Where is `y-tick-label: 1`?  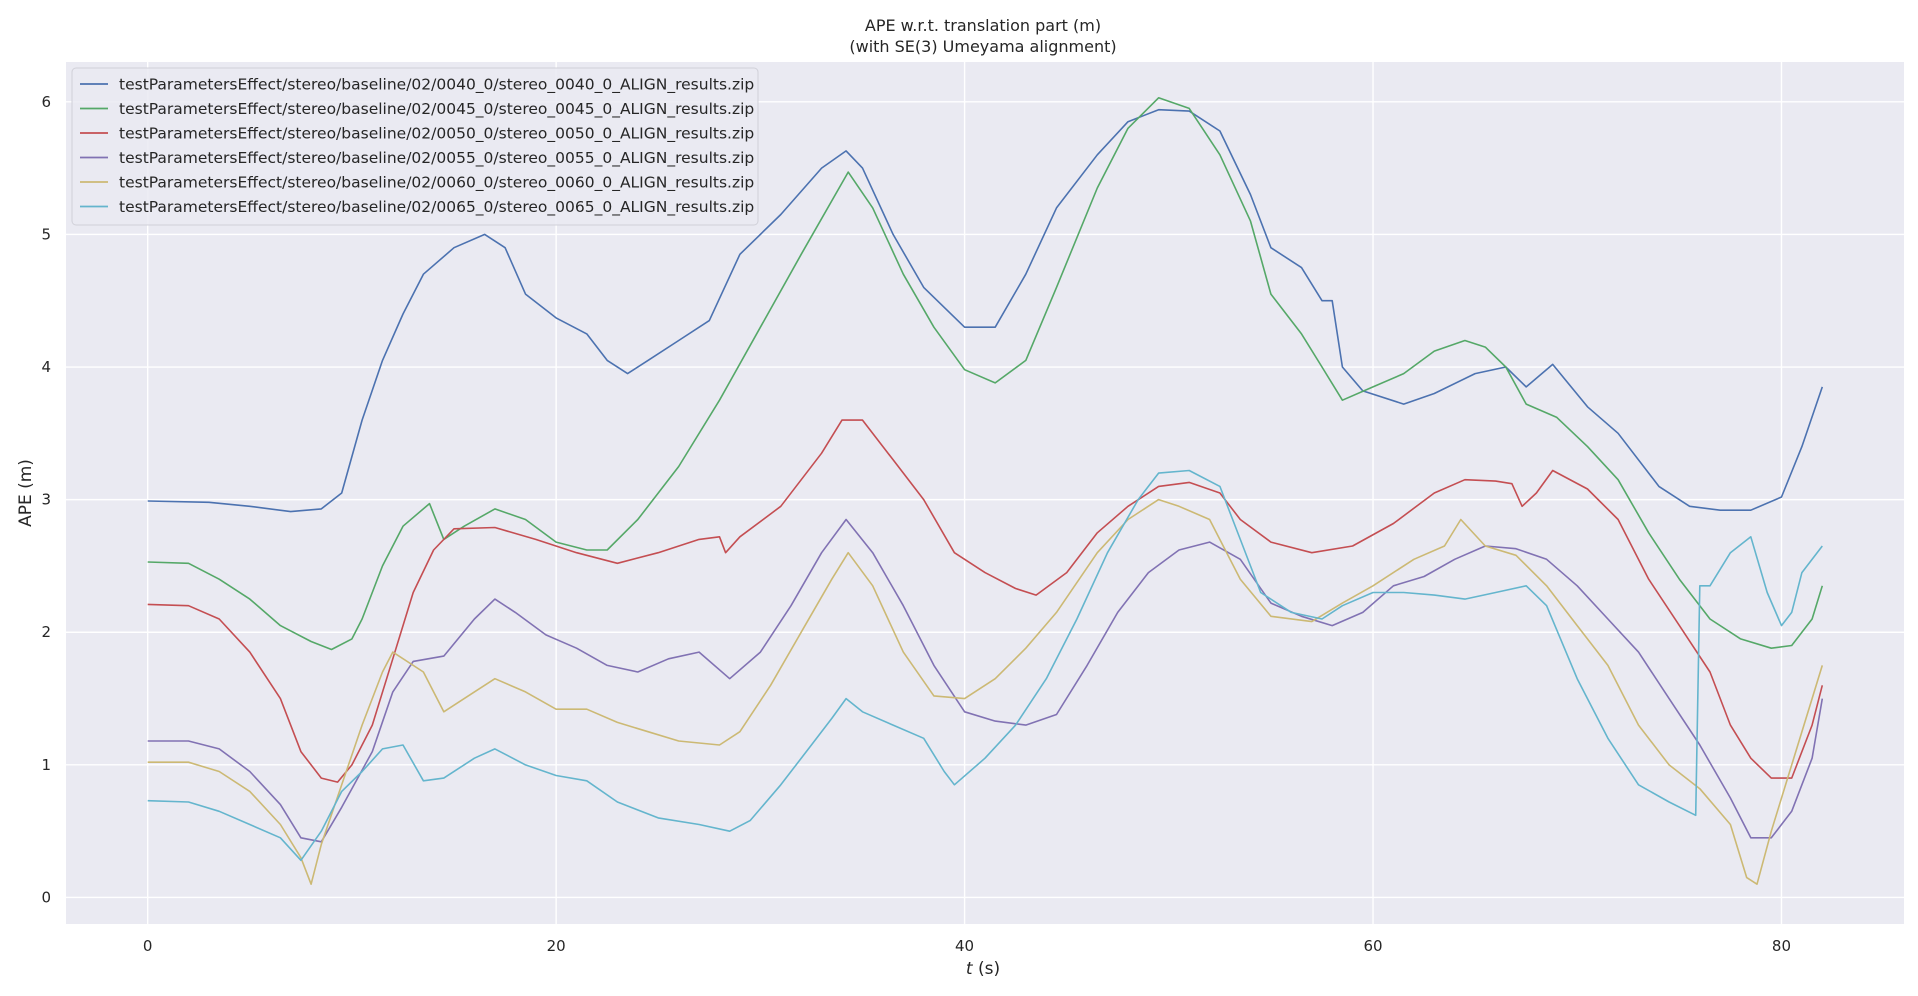
y-tick-label: 1 is located at coordinates (46, 765).